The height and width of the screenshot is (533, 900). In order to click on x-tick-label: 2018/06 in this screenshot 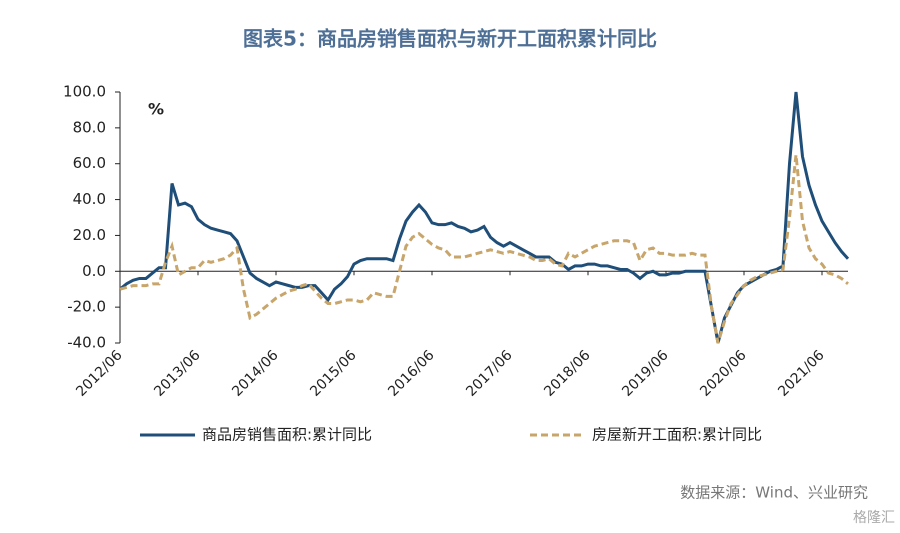, I will do `click(567, 373)`.